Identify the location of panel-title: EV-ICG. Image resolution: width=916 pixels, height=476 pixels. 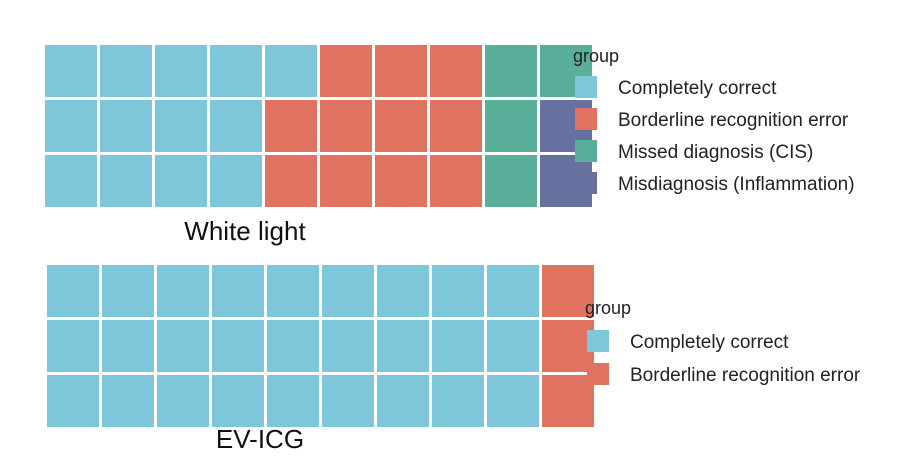
(260, 439).